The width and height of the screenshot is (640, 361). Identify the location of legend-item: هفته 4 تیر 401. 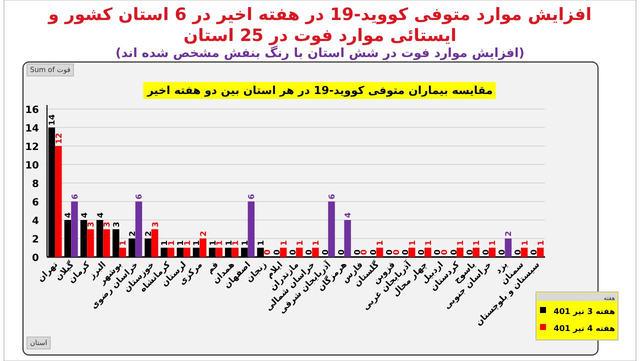
(577, 328).